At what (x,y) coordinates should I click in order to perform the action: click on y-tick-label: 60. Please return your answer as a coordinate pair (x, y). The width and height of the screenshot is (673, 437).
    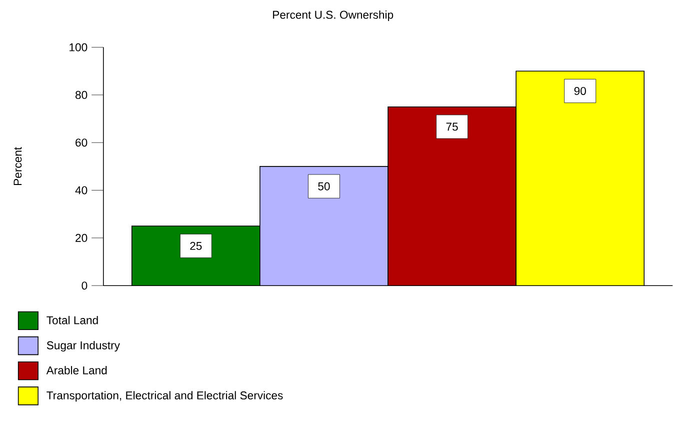
    Looking at the image, I should click on (82, 142).